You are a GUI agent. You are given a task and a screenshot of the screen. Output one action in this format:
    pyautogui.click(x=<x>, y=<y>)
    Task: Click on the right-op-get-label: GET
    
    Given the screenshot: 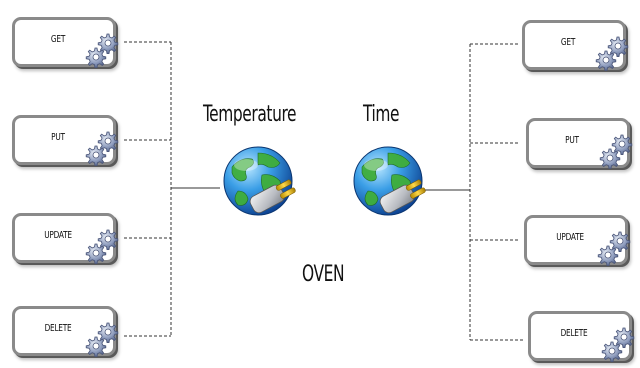 What is the action you would take?
    pyautogui.click(x=568, y=42)
    